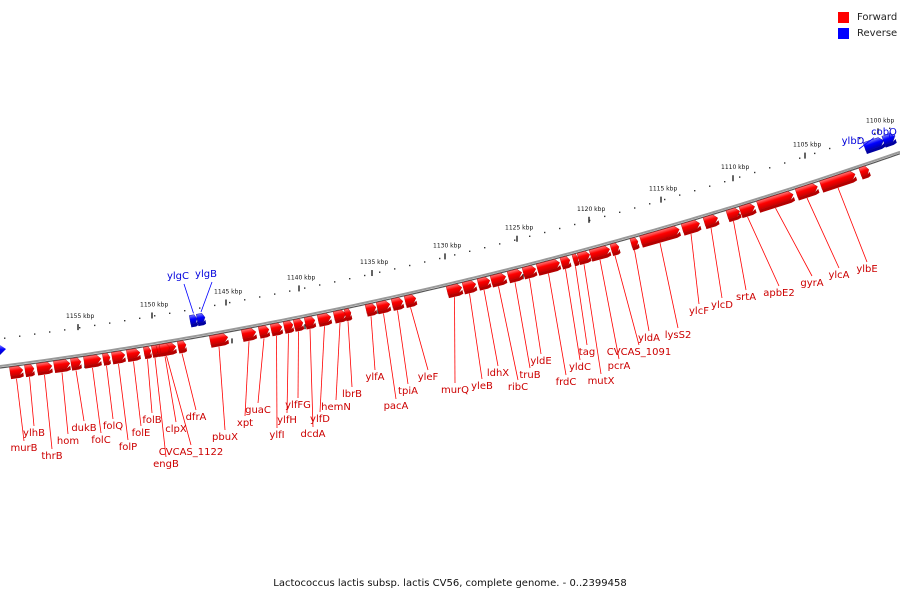 The image size is (900, 600). What do you see at coordinates (540, 361) in the screenshot?
I see `gene-label-yldE: yldE` at bounding box center [540, 361].